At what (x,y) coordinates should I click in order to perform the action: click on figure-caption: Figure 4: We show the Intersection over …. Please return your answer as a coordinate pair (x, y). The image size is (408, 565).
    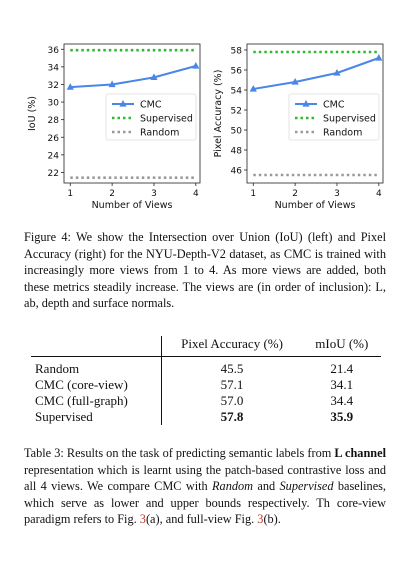
    Looking at the image, I should click on (205, 270).